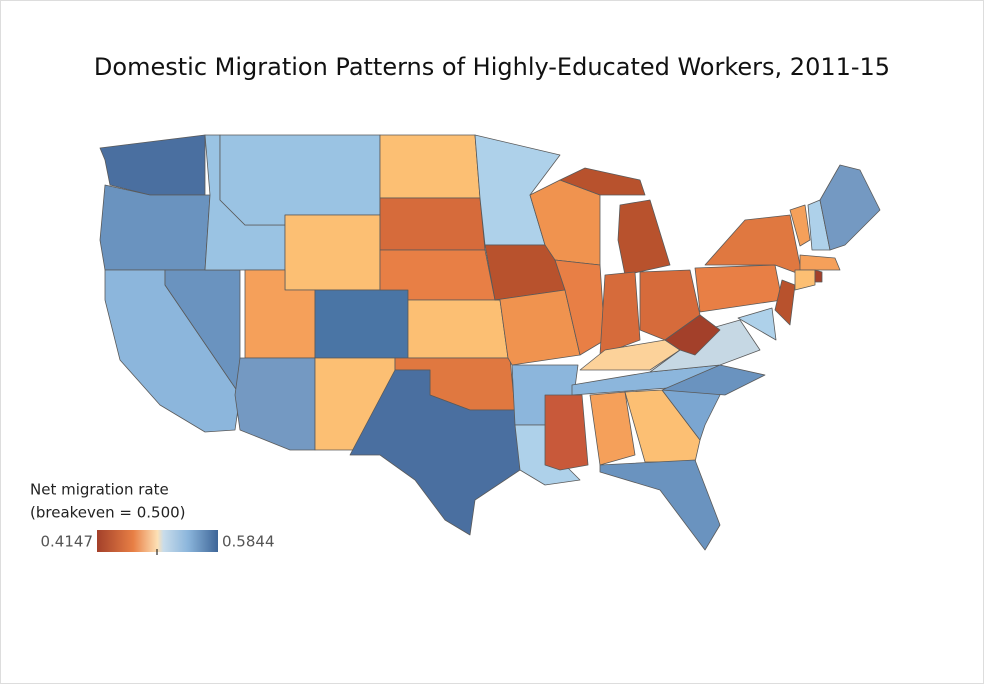 Image resolution: width=984 pixels, height=684 pixels. What do you see at coordinates (248, 542) in the screenshot?
I see `legend-max: 0.5844` at bounding box center [248, 542].